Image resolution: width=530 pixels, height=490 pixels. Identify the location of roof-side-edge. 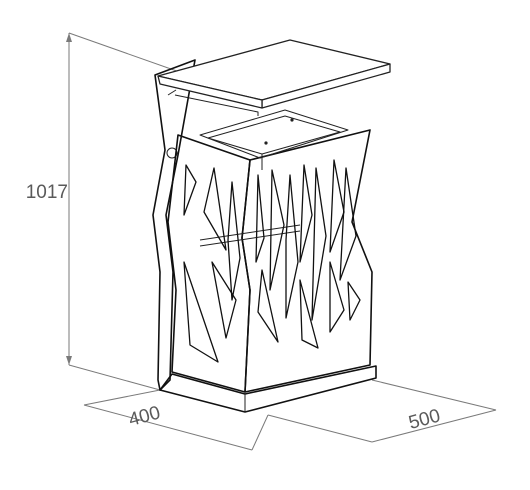
(210, 92).